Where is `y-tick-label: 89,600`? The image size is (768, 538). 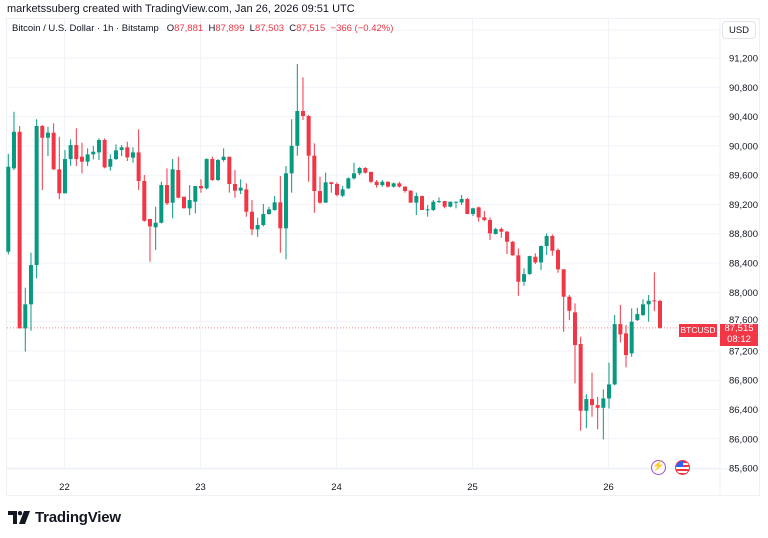
y-tick-label: 89,600 is located at coordinates (743, 176).